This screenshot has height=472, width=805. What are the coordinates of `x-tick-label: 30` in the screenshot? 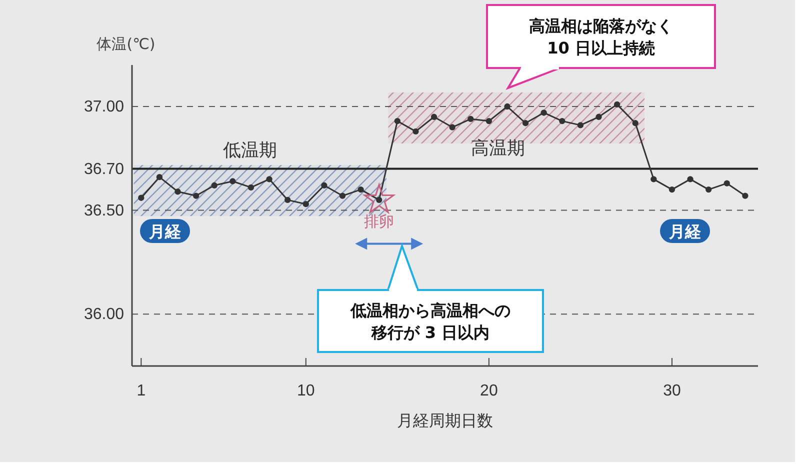 It's located at (672, 391).